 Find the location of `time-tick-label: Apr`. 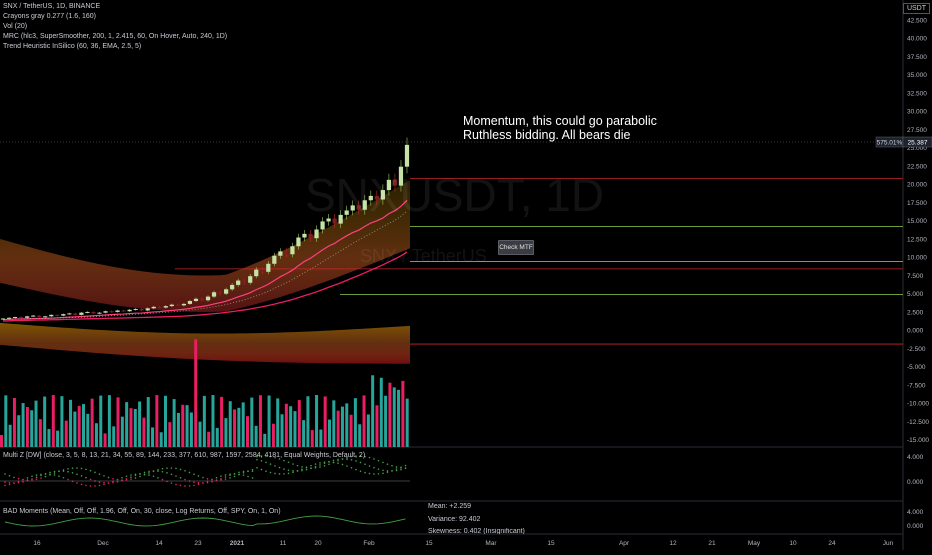

time-tick-label: Apr is located at coordinates (624, 543).